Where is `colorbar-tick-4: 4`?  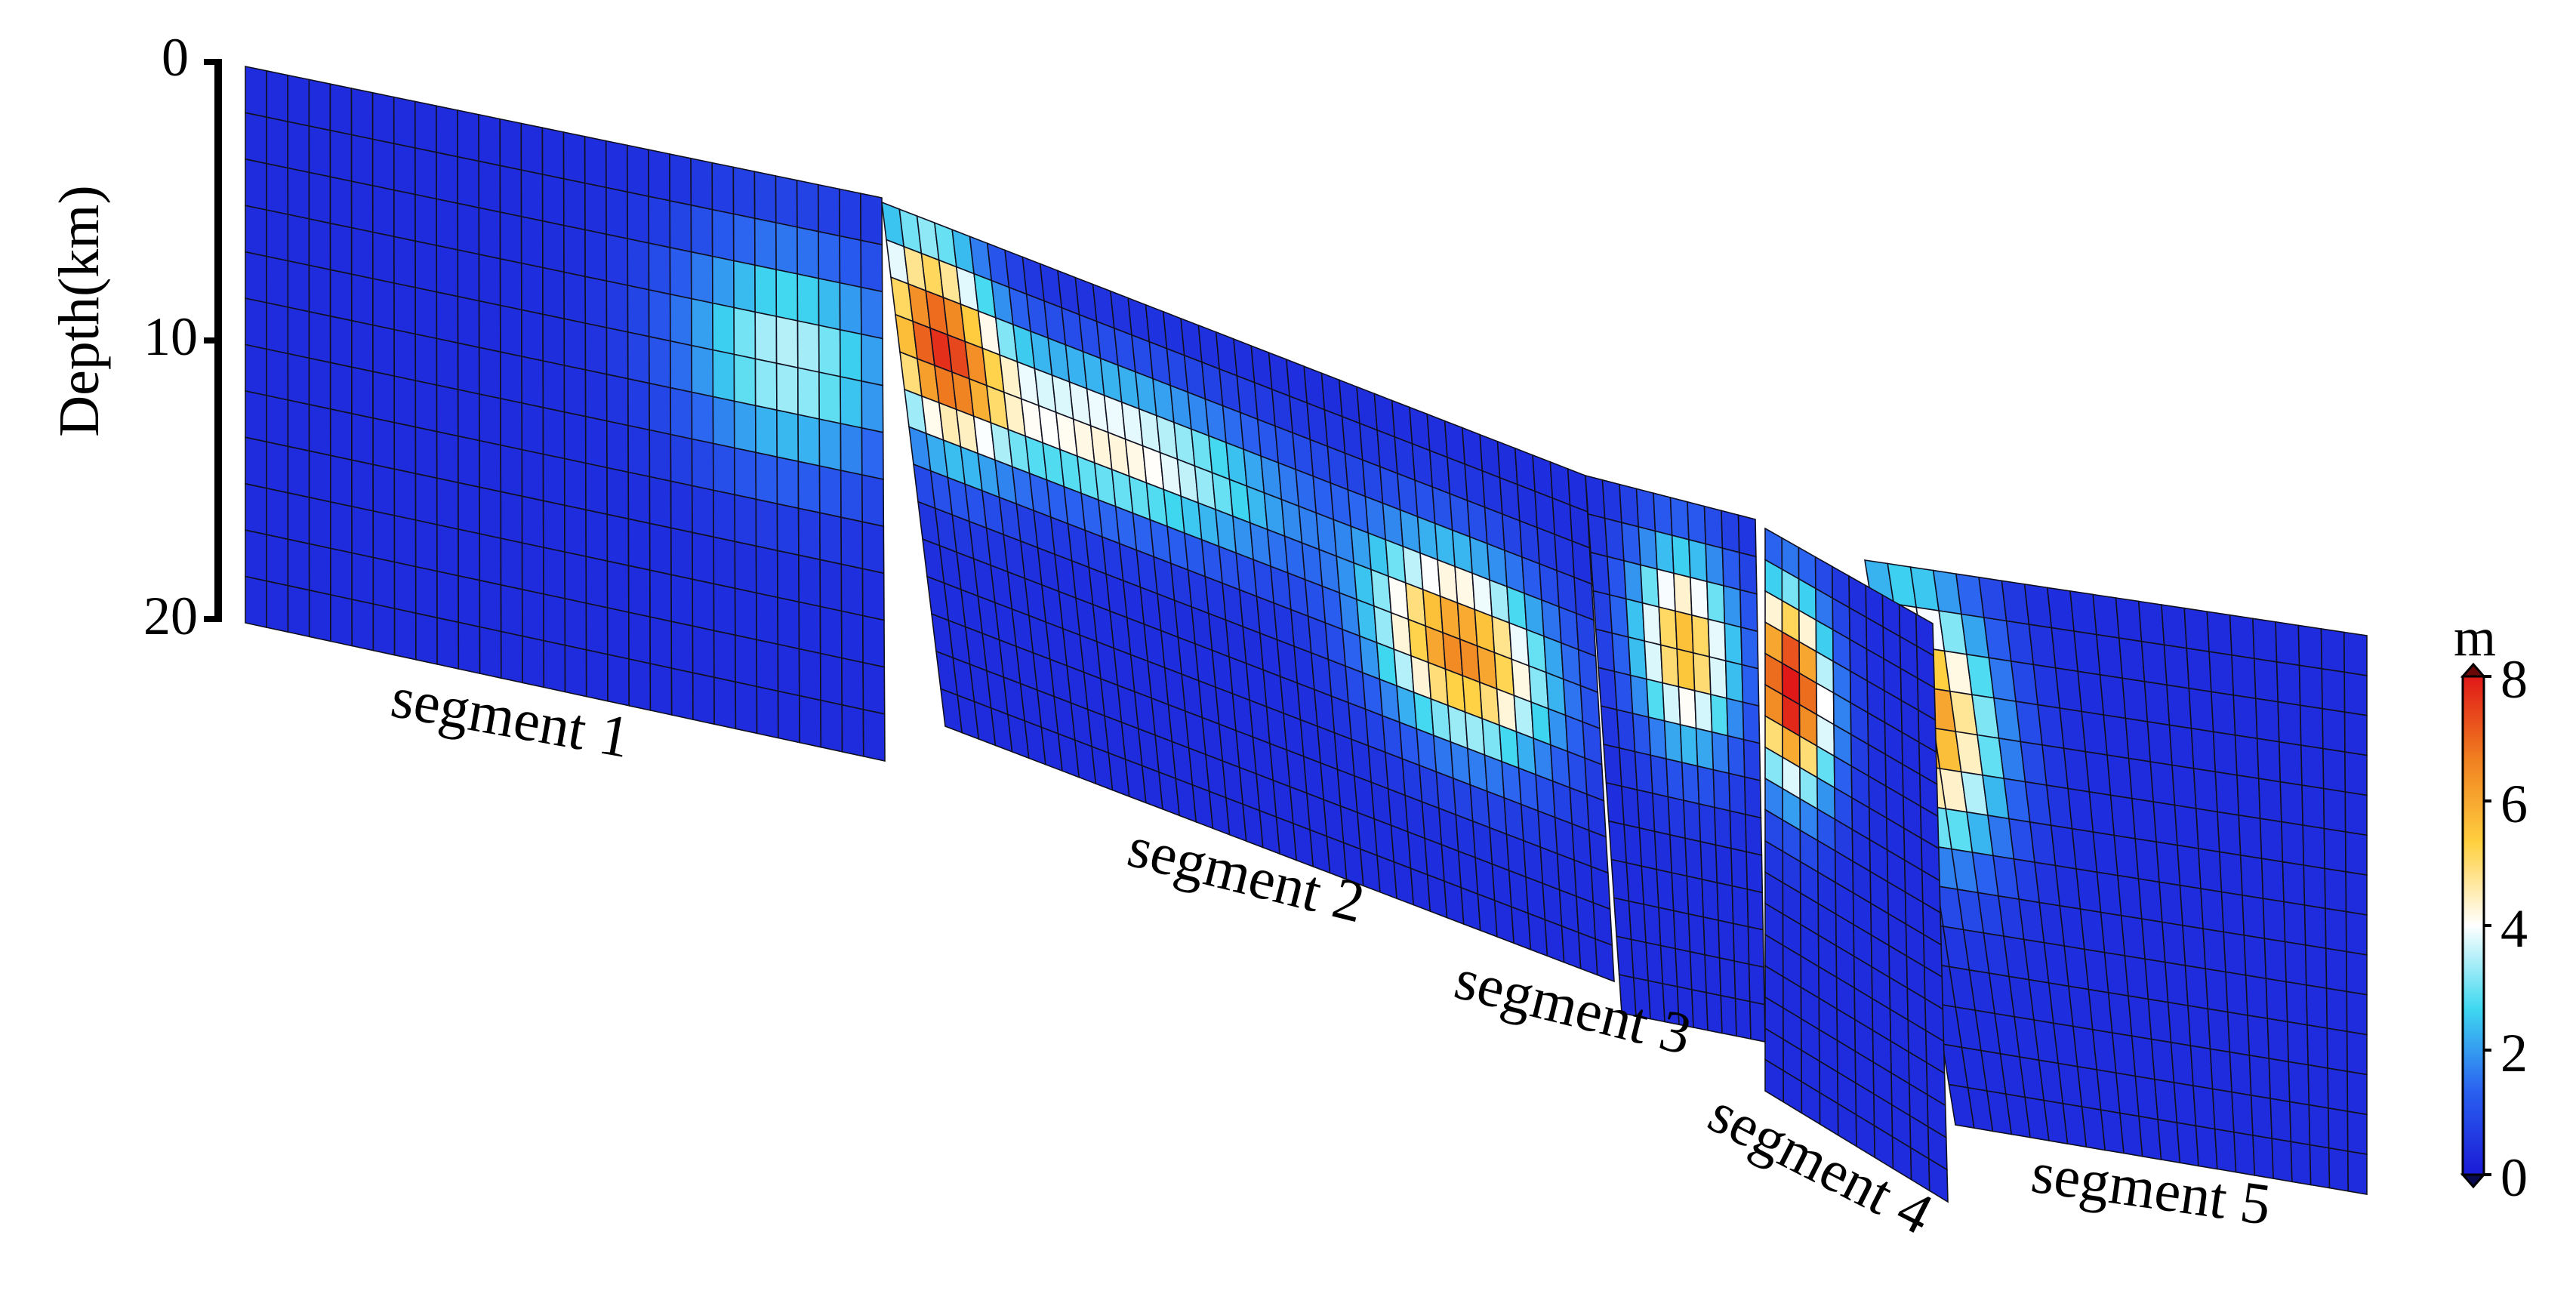
colorbar-tick-4: 4 is located at coordinates (2514, 929).